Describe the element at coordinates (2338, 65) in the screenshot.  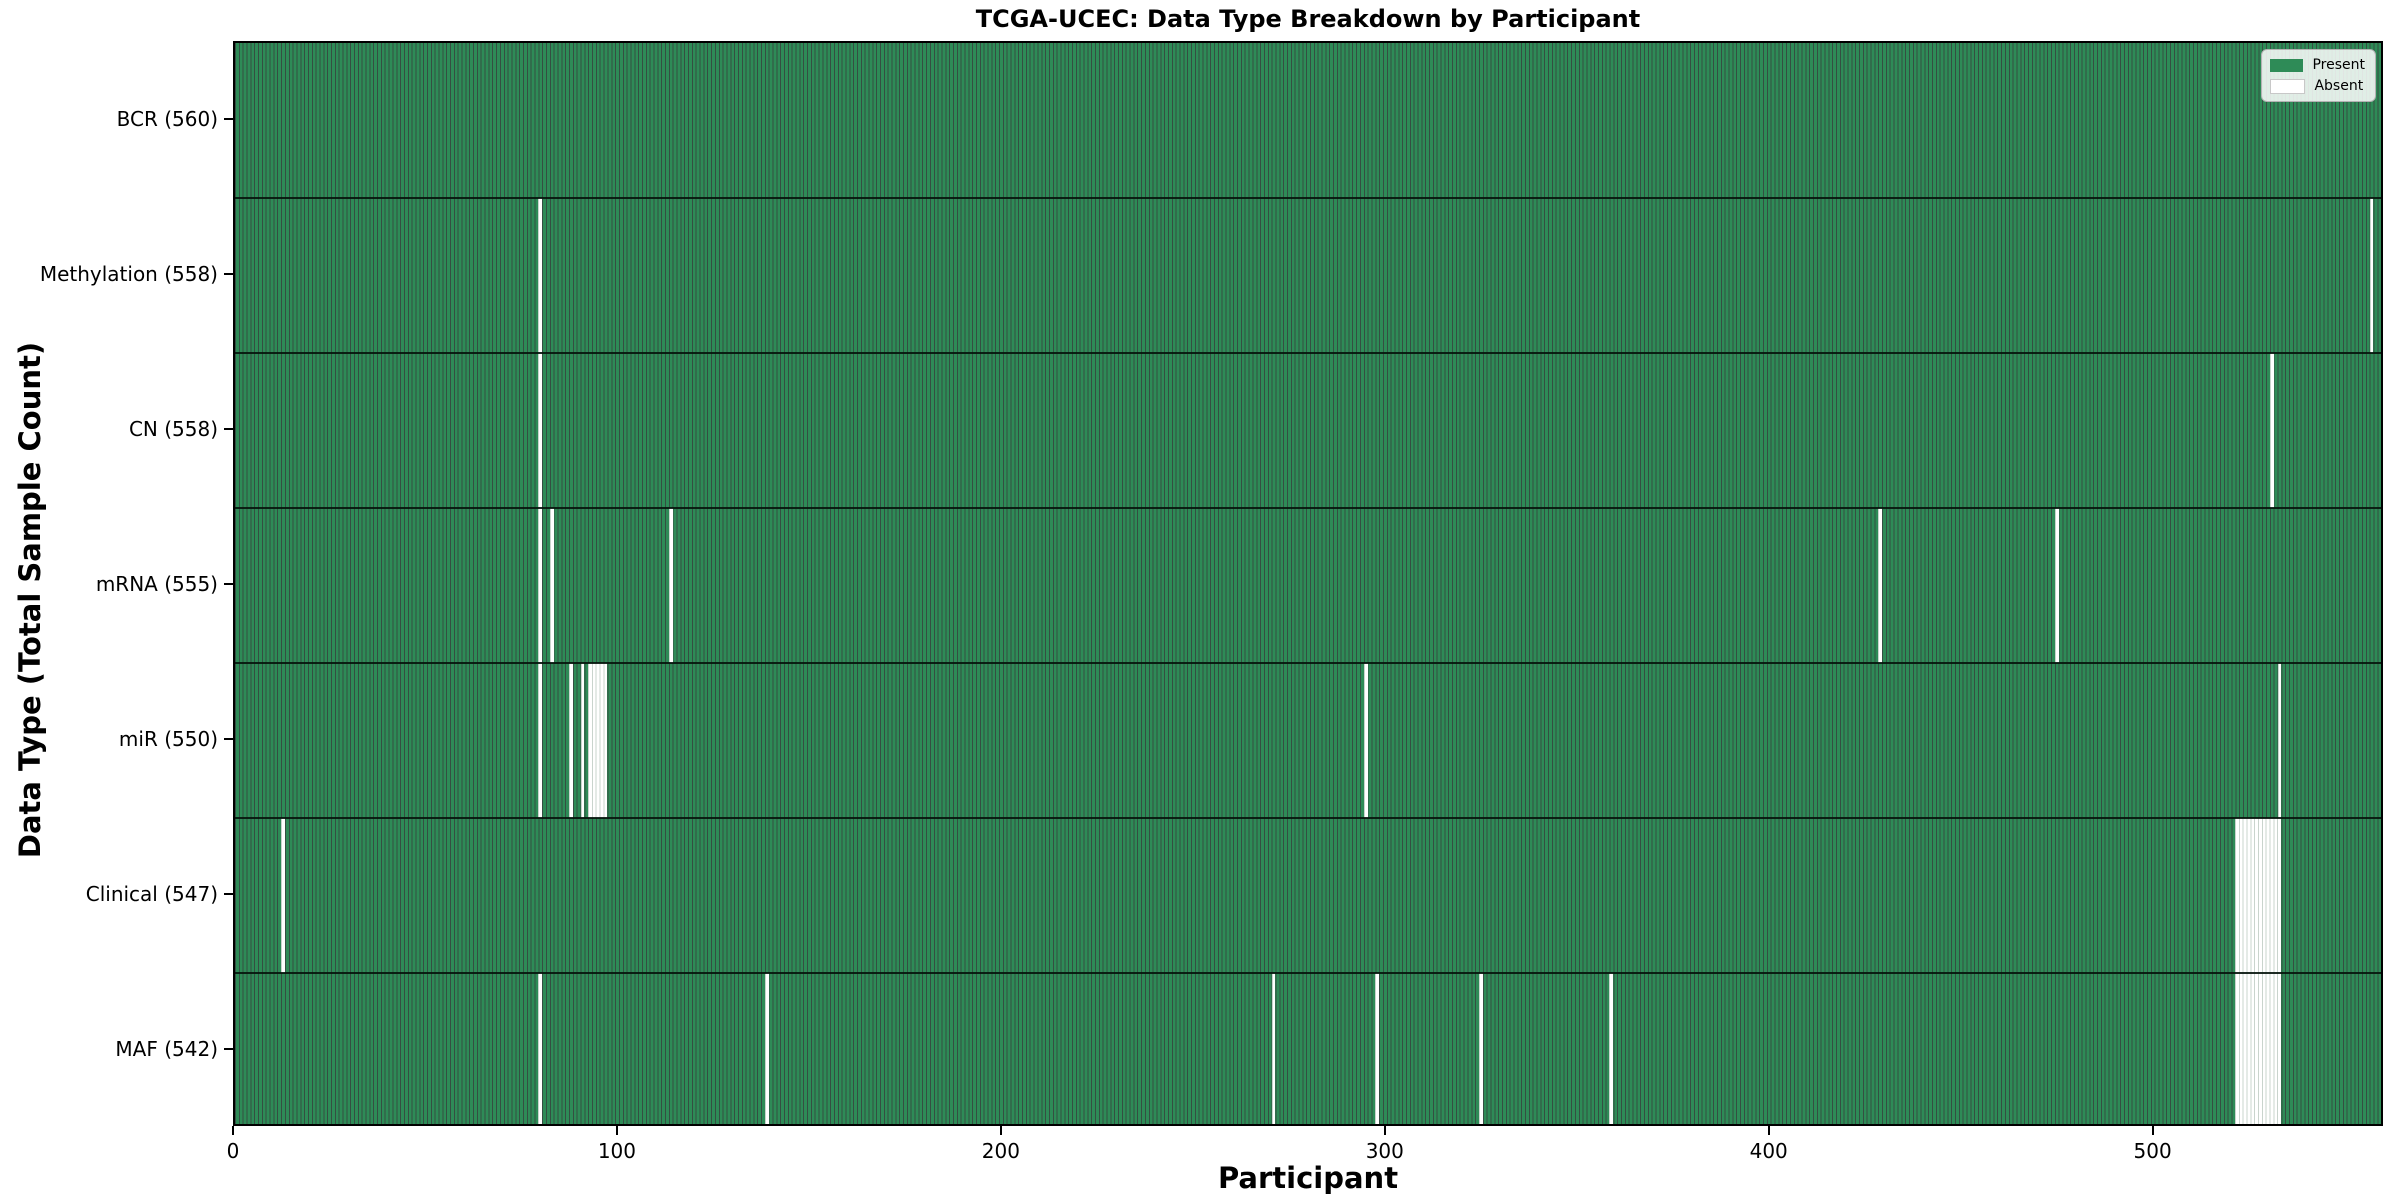
I see `legend-label: Present` at that location.